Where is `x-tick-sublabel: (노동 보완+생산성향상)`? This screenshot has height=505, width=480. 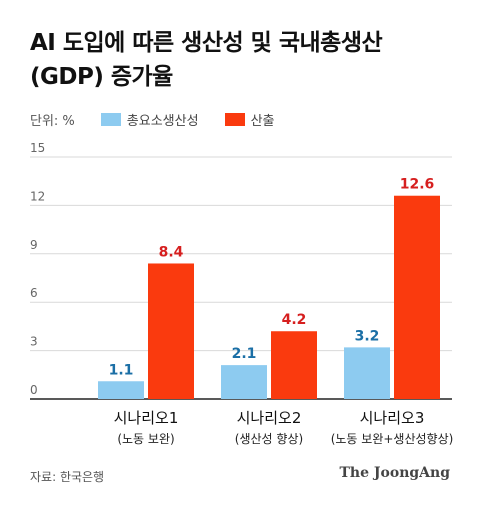 x-tick-sublabel: (노동 보완+생산성향상) is located at coordinates (392, 439).